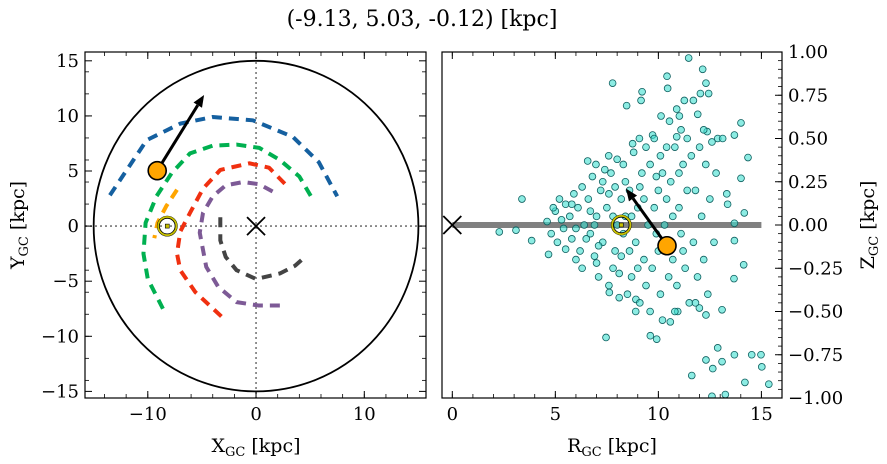 Image resolution: width=887 pixels, height=464 pixels. What do you see at coordinates (364, 414) in the screenshot?
I see `x-tick-label: 10` at bounding box center [364, 414].